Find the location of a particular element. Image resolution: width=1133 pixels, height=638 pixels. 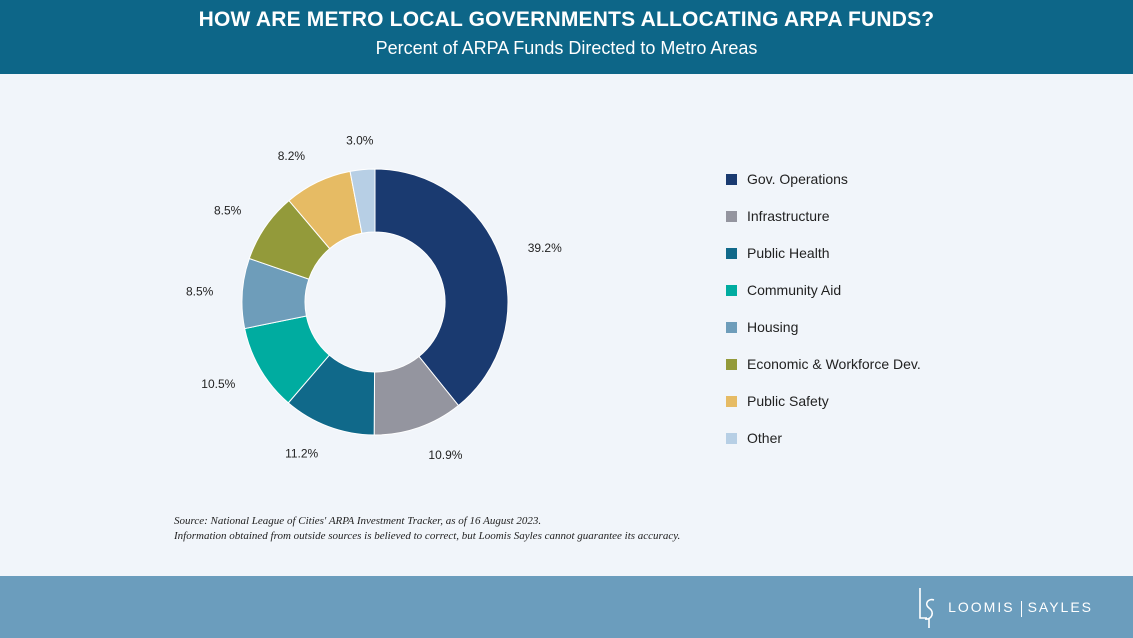

legend-label: Housing is located at coordinates (773, 327).